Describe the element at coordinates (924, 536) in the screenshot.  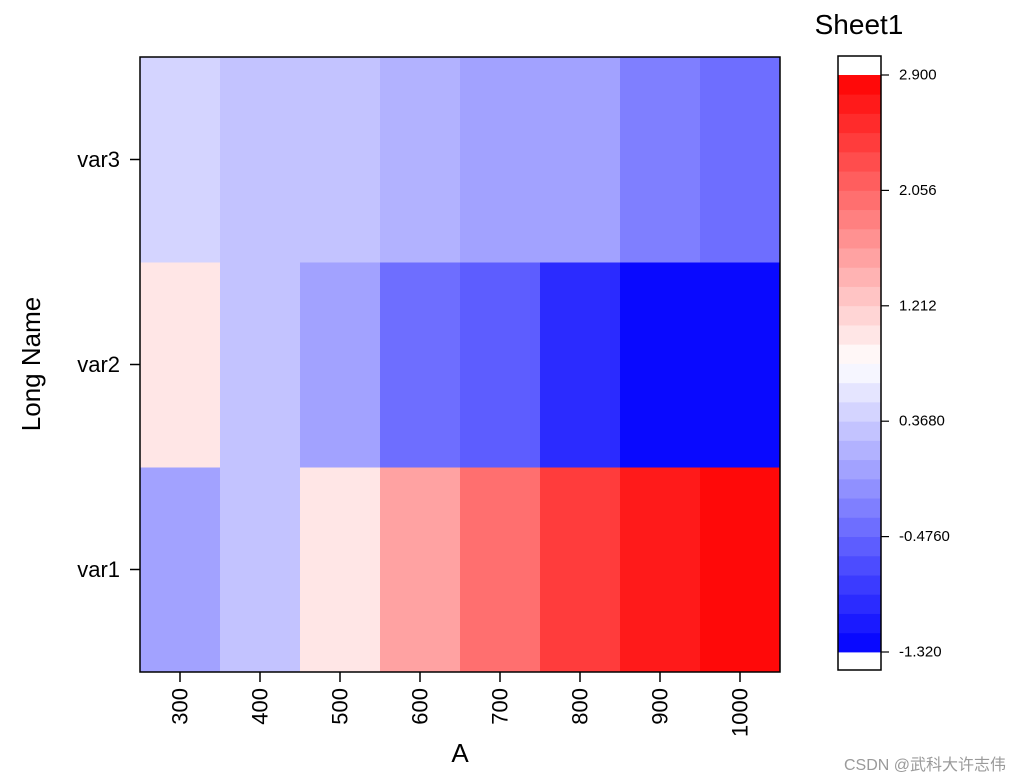
I see `colorbar-tick-label: -0.4760` at that location.